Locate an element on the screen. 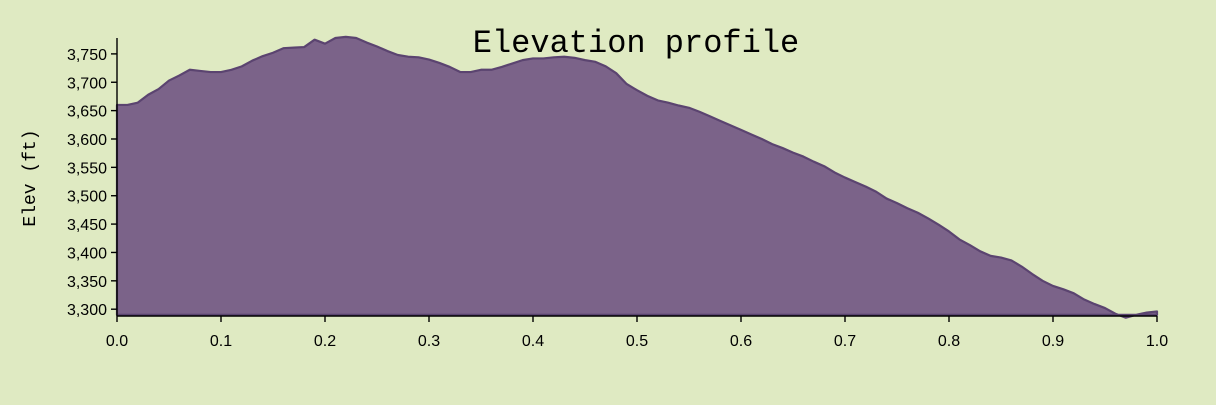  y-tick-label: 3,400 is located at coordinates (87, 253).